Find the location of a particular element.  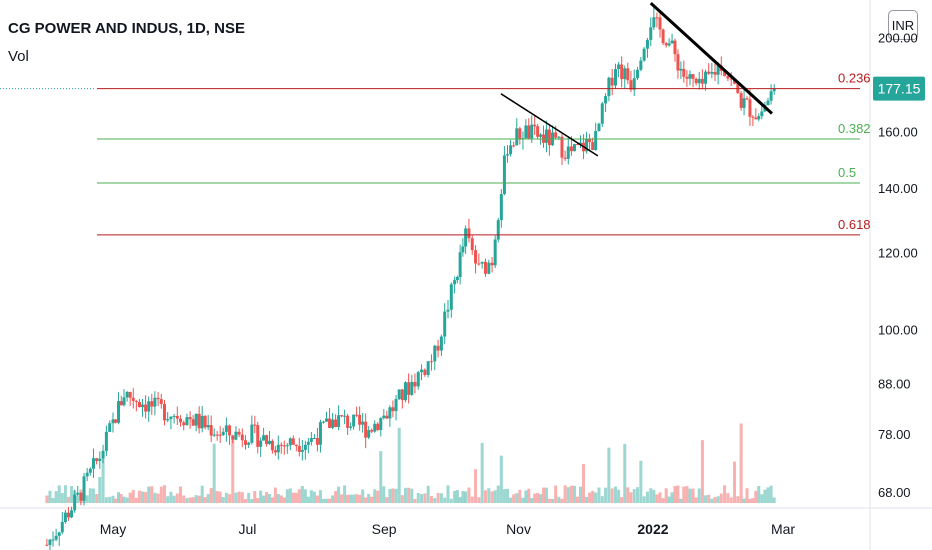

x-tick-label: 2022 is located at coordinates (652, 529).